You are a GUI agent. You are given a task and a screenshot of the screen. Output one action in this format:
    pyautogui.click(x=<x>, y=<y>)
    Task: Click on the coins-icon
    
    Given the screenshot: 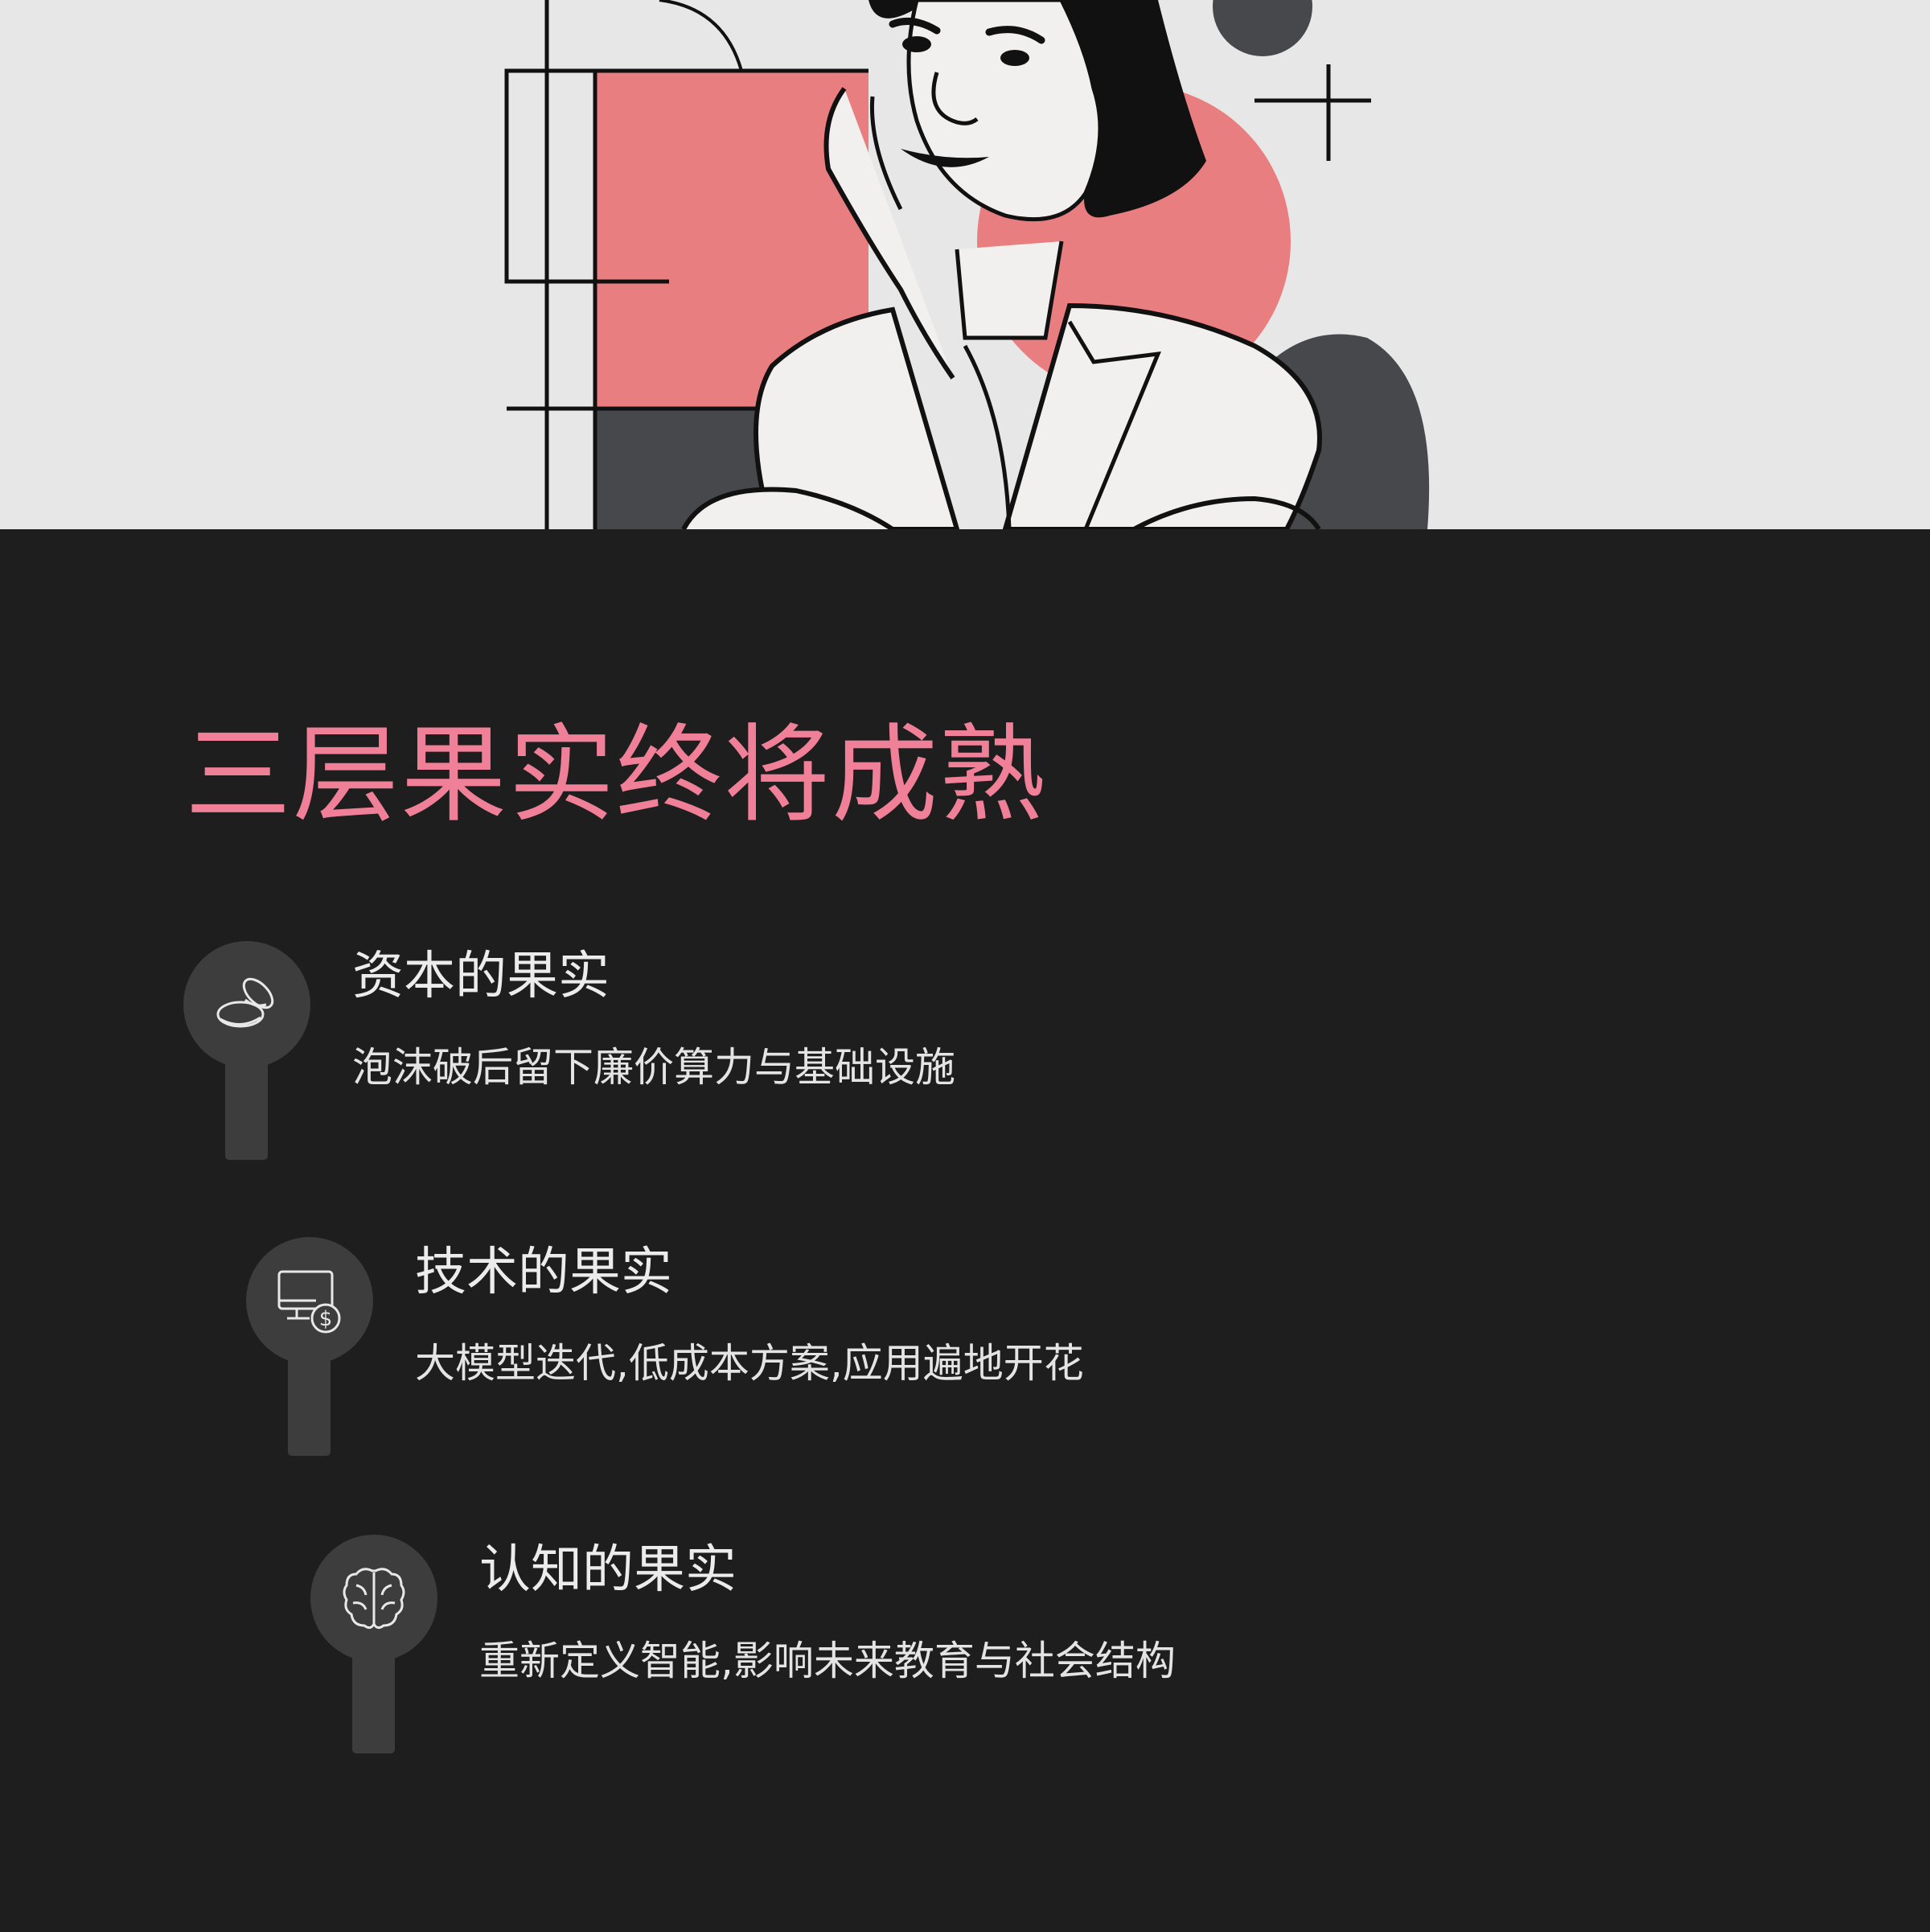 What is the action you would take?
    pyautogui.click(x=245, y=1002)
    